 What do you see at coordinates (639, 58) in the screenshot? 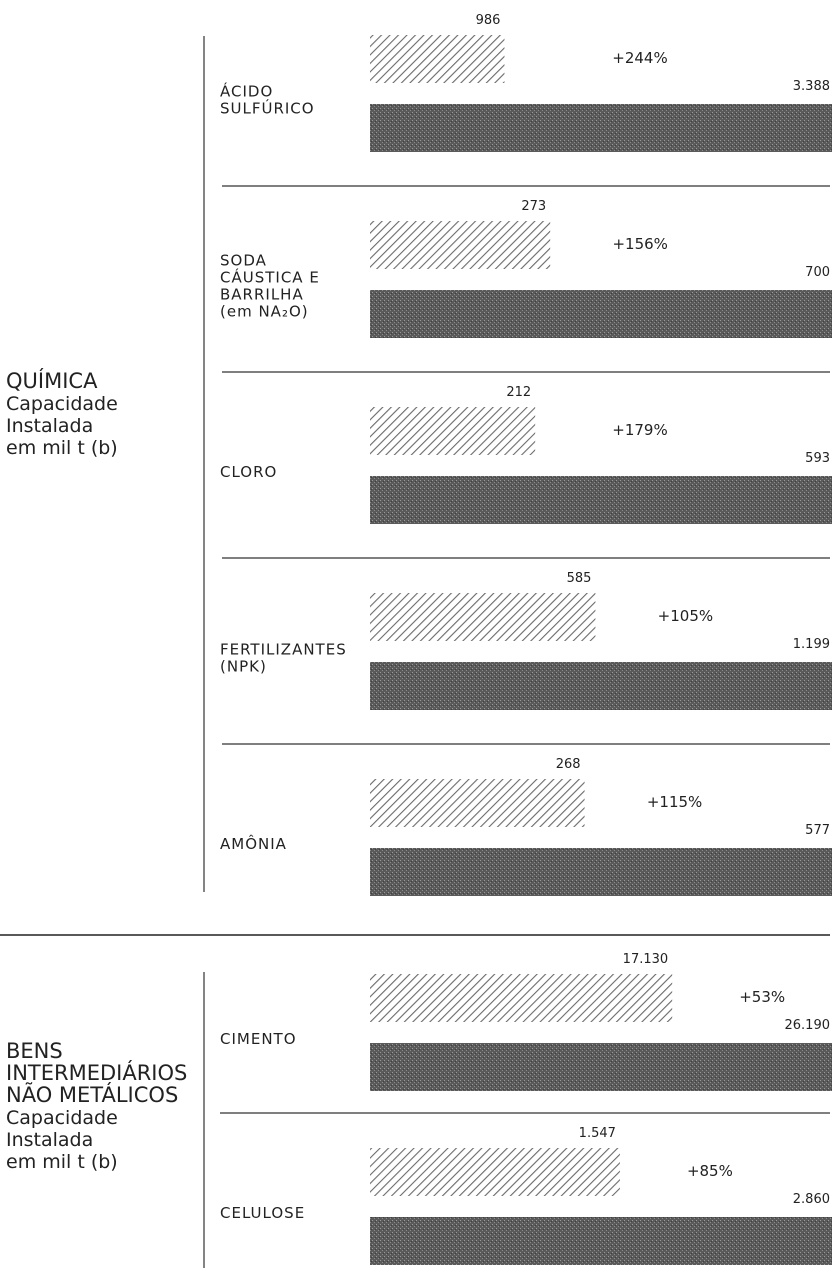
I see `change-label: +244%` at bounding box center [639, 58].